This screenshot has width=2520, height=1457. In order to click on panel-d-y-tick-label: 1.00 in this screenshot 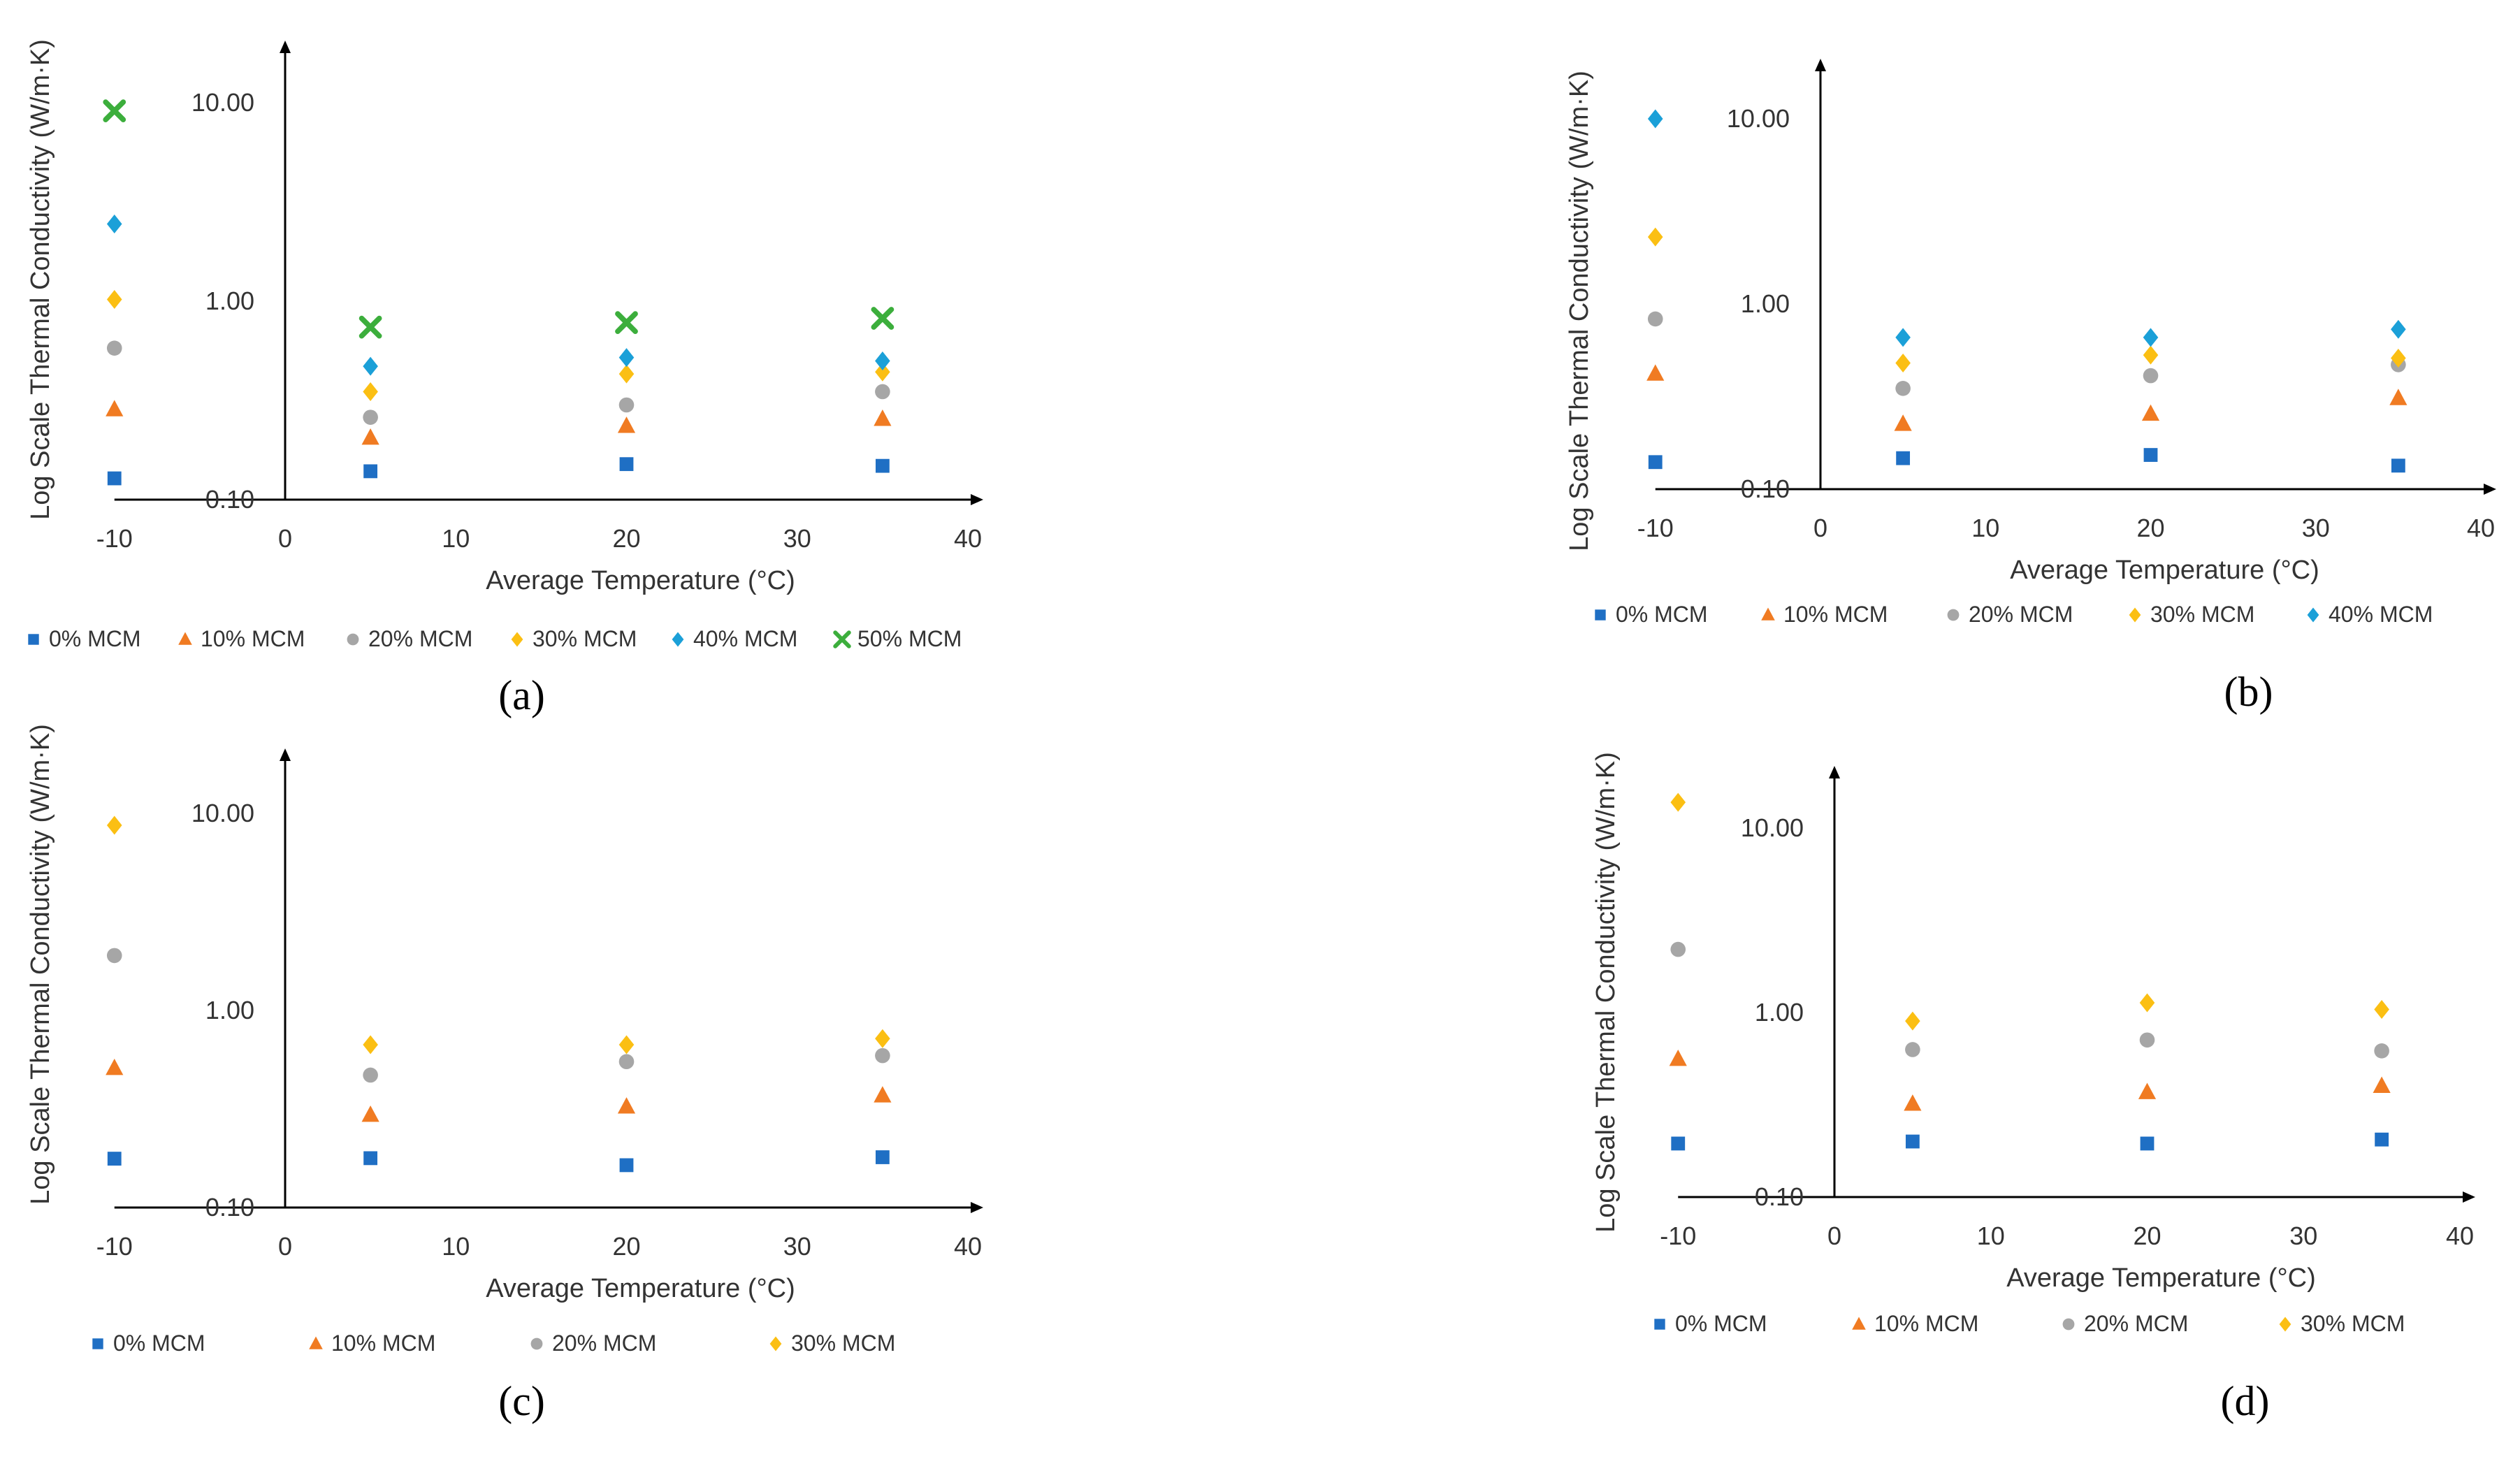, I will do `click(1779, 1012)`.